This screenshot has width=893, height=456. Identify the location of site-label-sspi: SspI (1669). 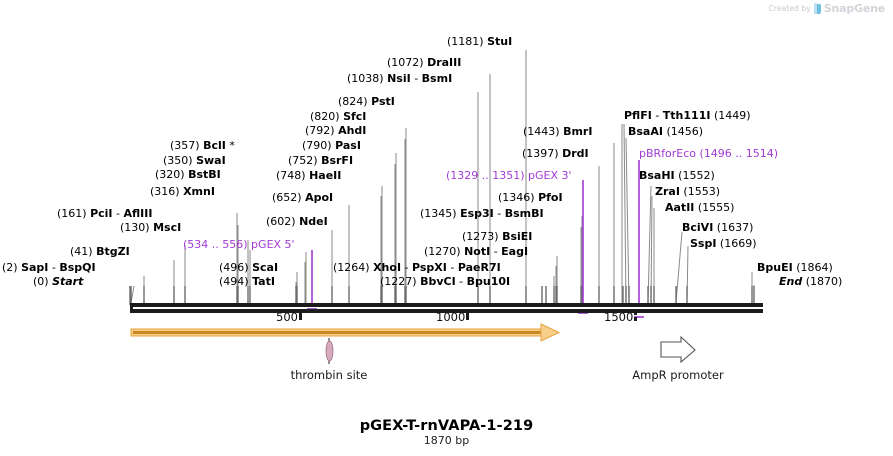
(723, 243).